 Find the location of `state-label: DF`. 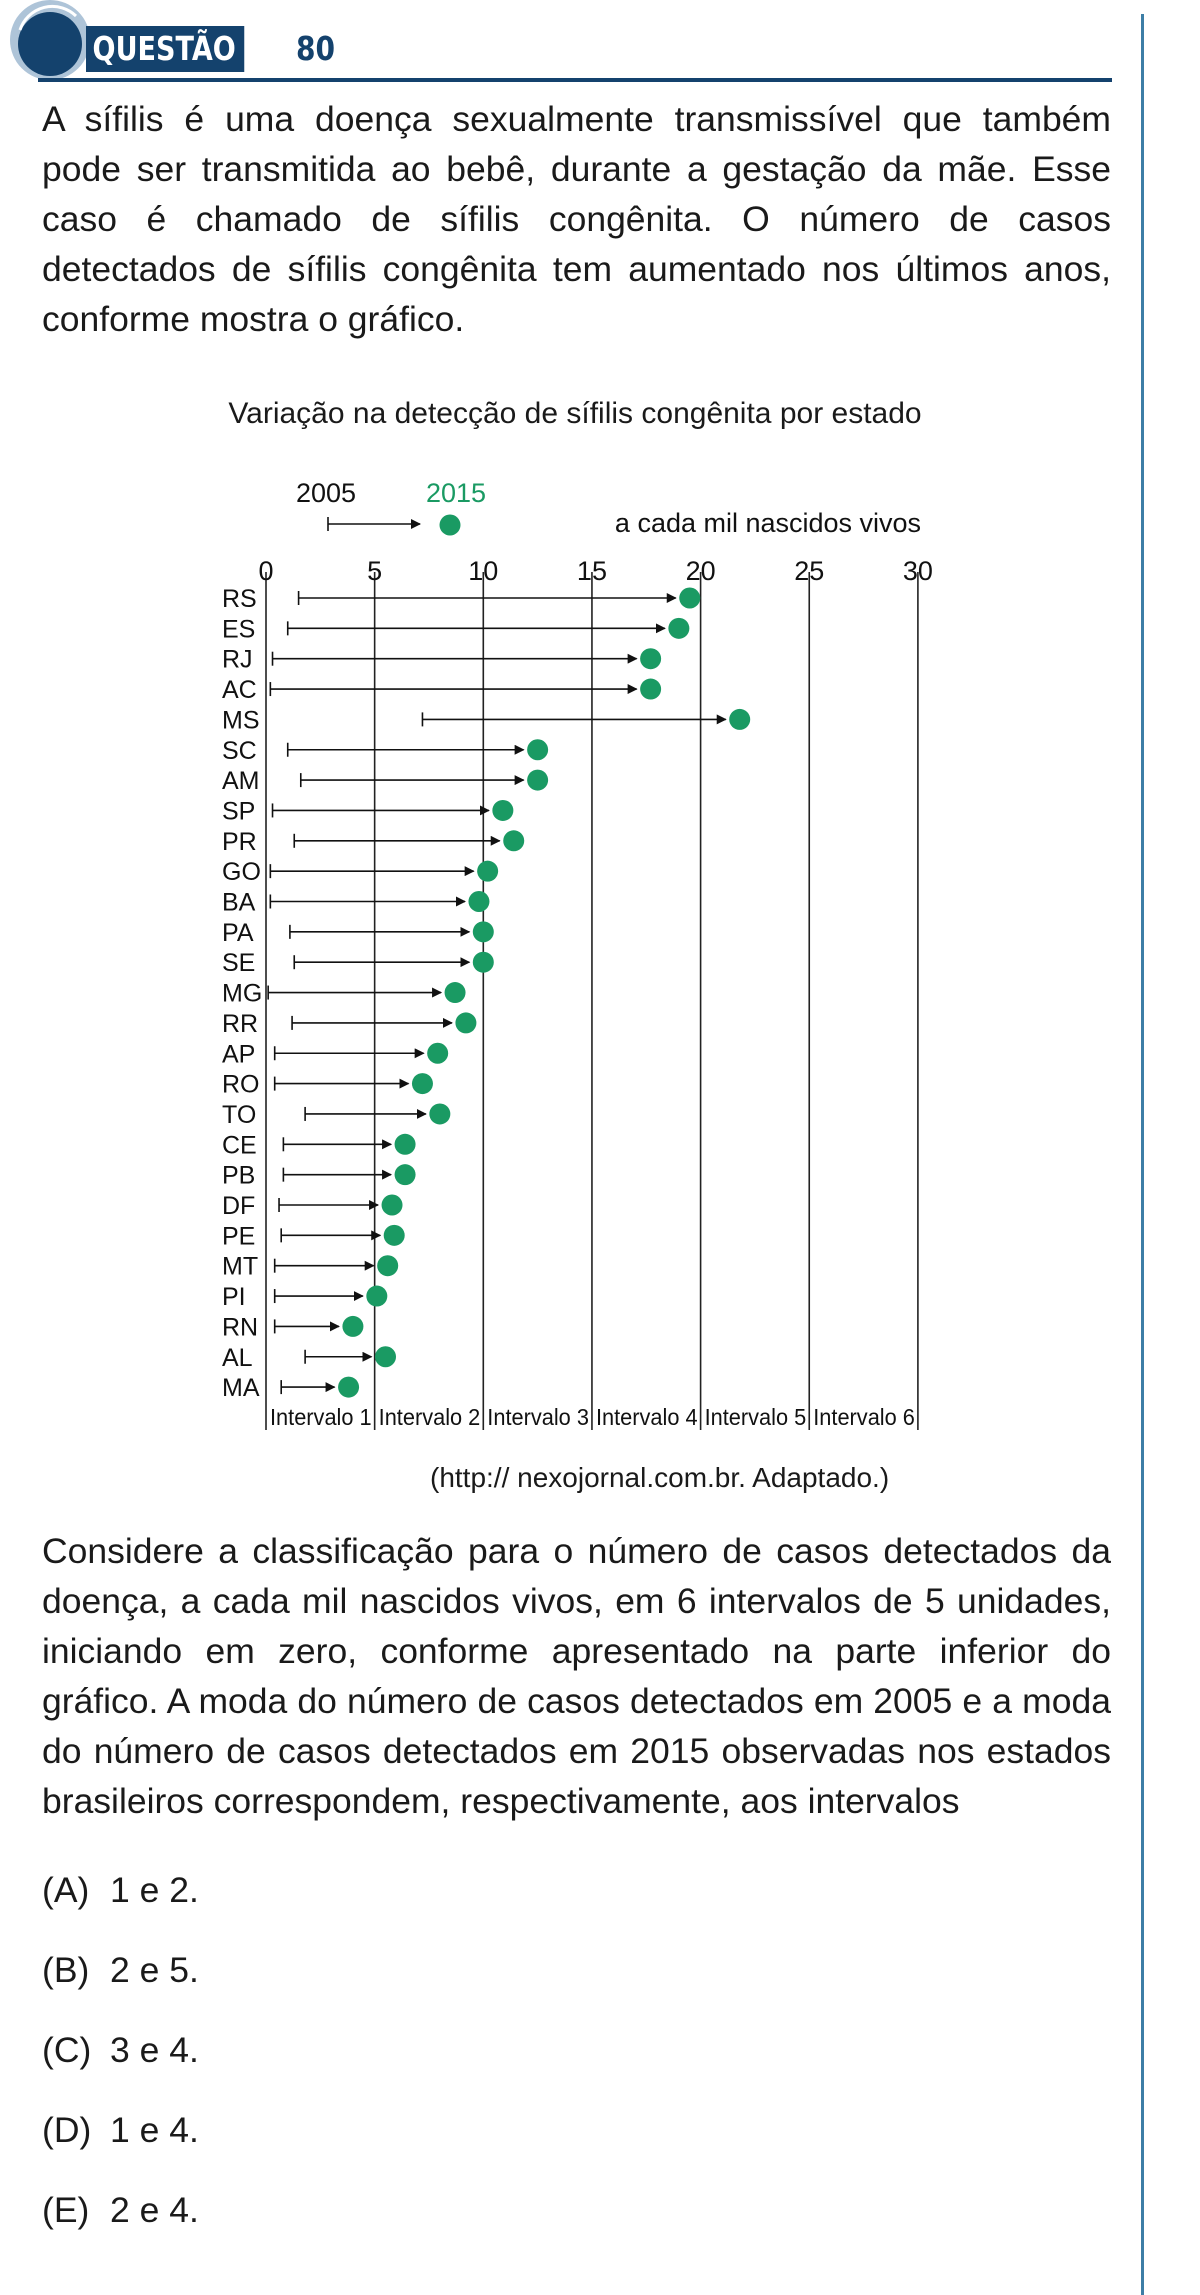

state-label: DF is located at coordinates (238, 1206).